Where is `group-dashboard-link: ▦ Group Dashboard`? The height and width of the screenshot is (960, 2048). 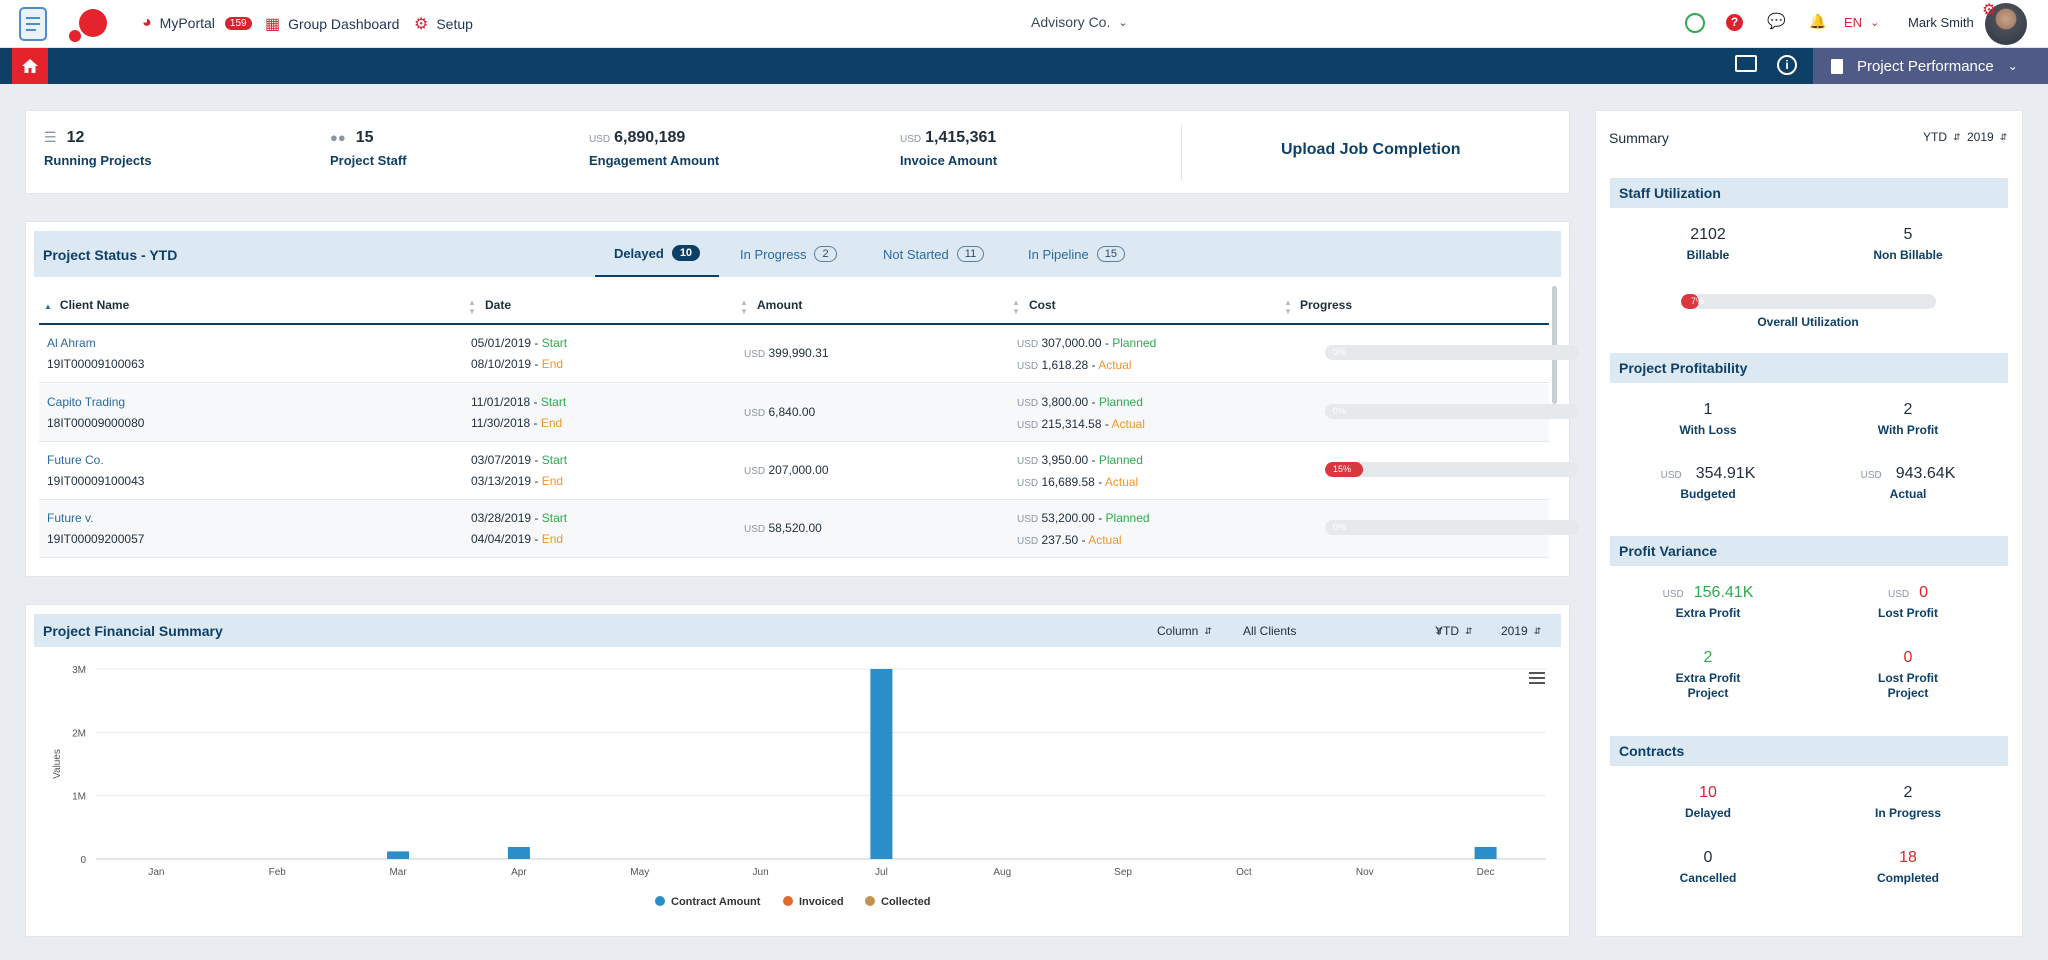
group-dashboard-link: ▦ Group Dashboard is located at coordinates (332, 24).